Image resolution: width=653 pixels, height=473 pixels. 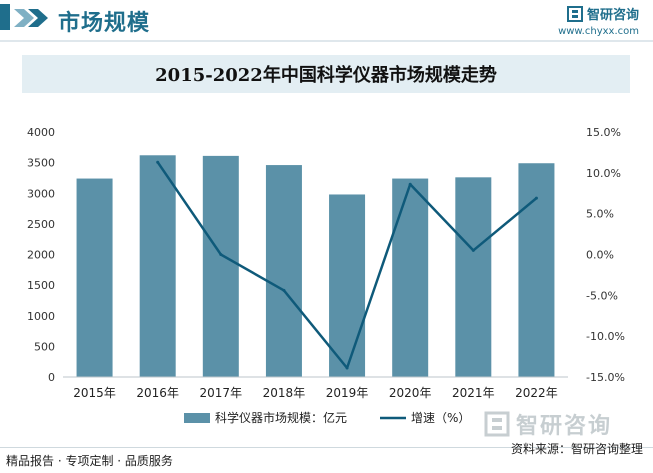 I want to click on watermark-logo: 智研咨询, so click(x=548, y=424).